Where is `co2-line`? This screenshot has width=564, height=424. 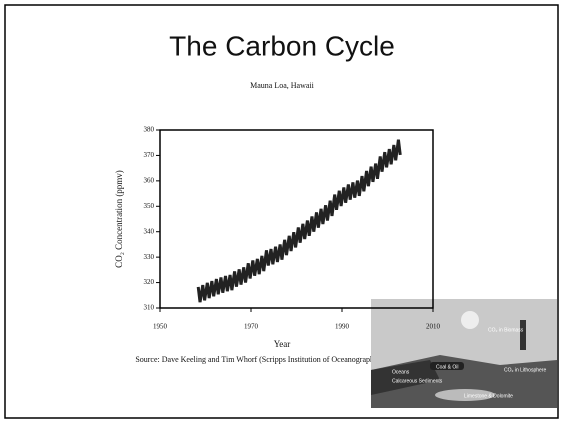
co2-line is located at coordinates (299, 221).